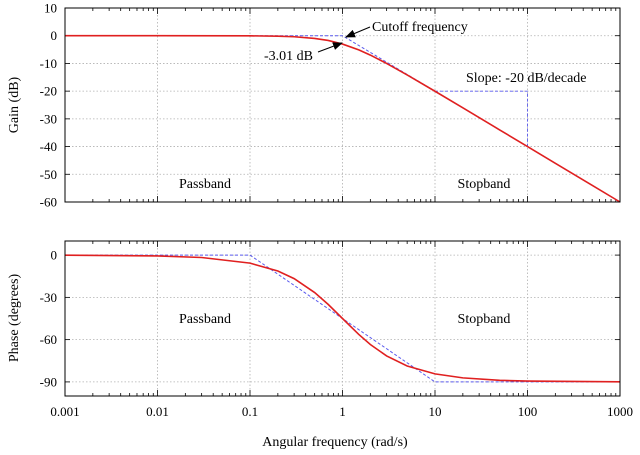 The image size is (640, 455). What do you see at coordinates (14, 104) in the screenshot?
I see `magnitude-y-axis-label: Gain (dB)` at bounding box center [14, 104].